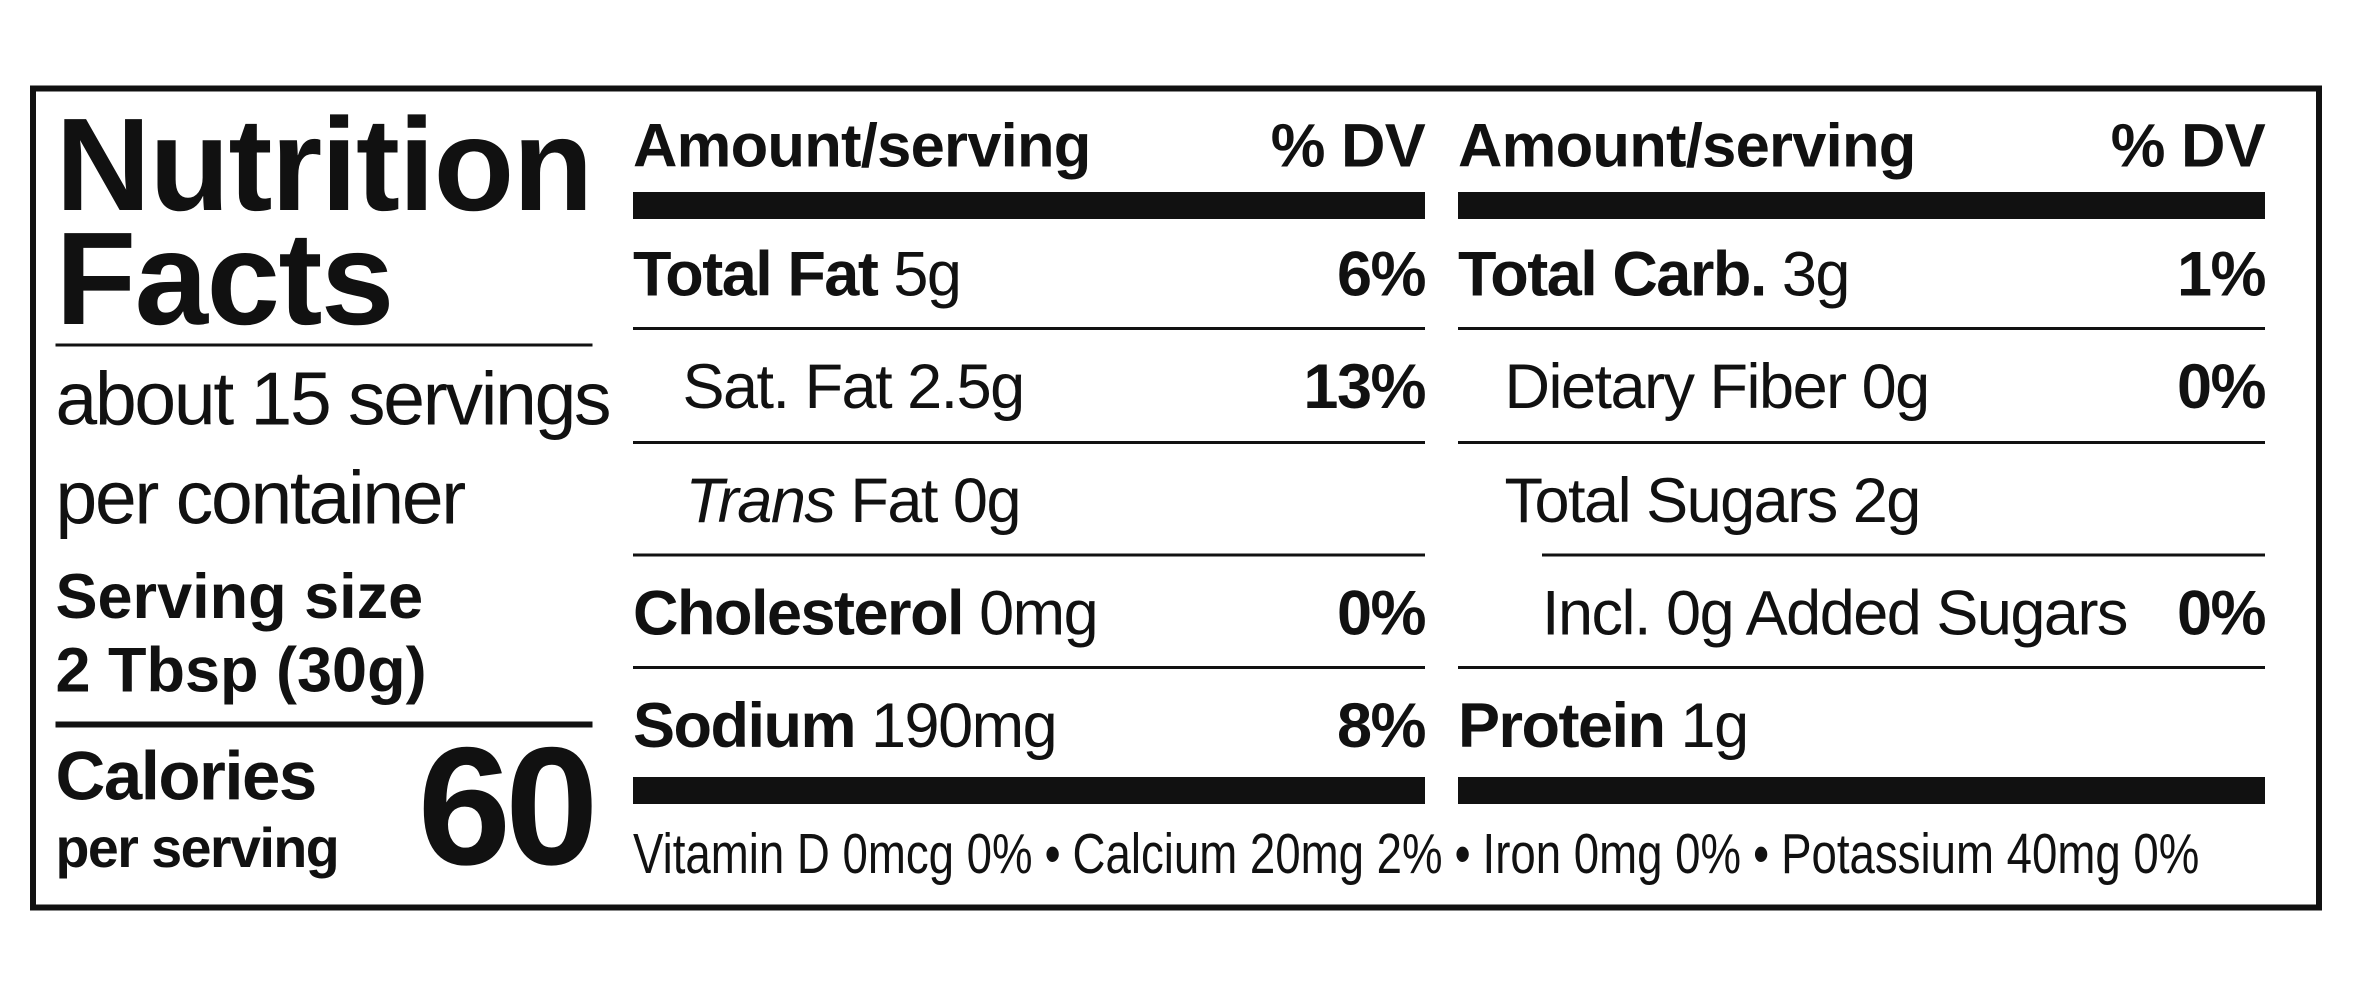 This screenshot has height=1001, width=2354. Describe the element at coordinates (1562, 724) in the screenshot. I see `nutrient-name: Protein` at that location.